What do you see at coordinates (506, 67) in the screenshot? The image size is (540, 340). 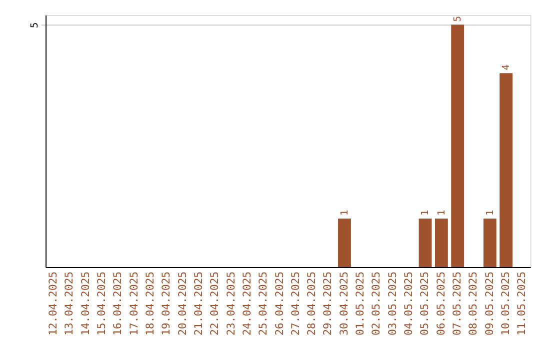 I see `data-label: 4` at bounding box center [506, 67].